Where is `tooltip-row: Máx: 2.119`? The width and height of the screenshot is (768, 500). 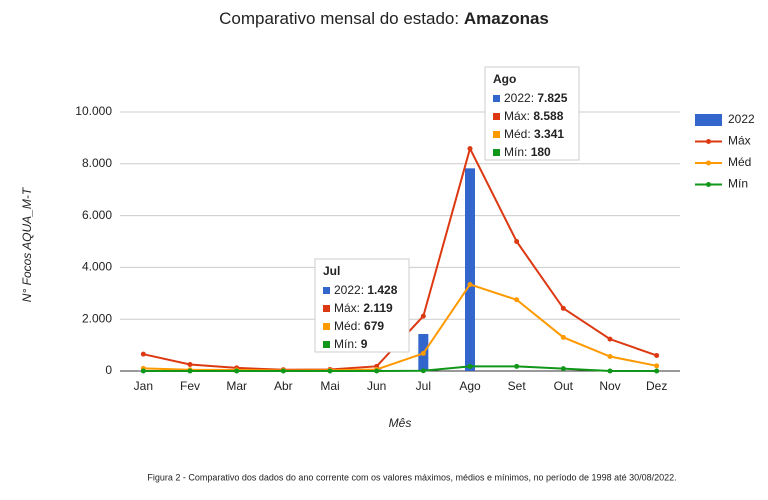 tooltip-row: Máx: 2.119 is located at coordinates (363, 308).